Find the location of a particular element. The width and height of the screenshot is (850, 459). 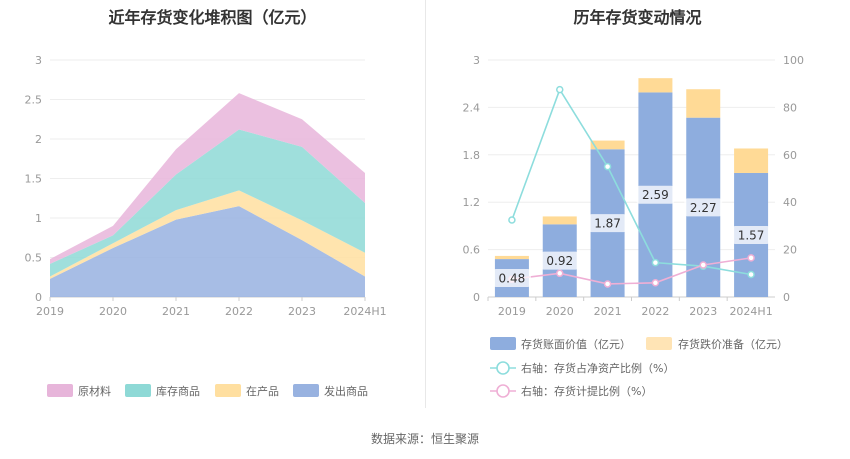

left-y-tick-label: 0 is located at coordinates (38, 297).